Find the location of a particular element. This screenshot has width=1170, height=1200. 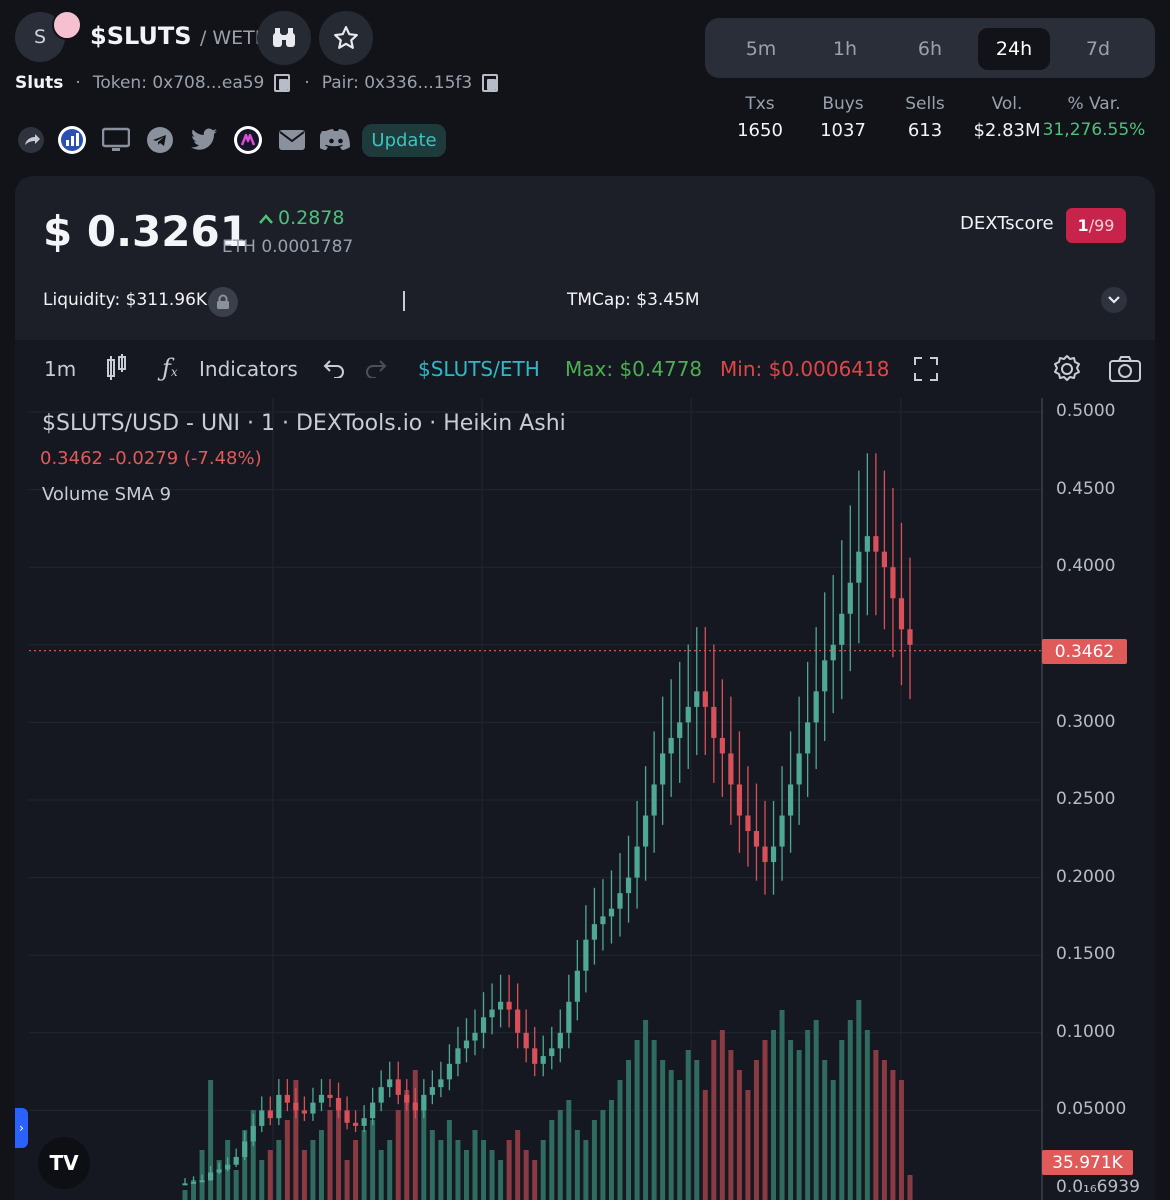

fx-icon: ƒx is located at coordinates (170, 368).